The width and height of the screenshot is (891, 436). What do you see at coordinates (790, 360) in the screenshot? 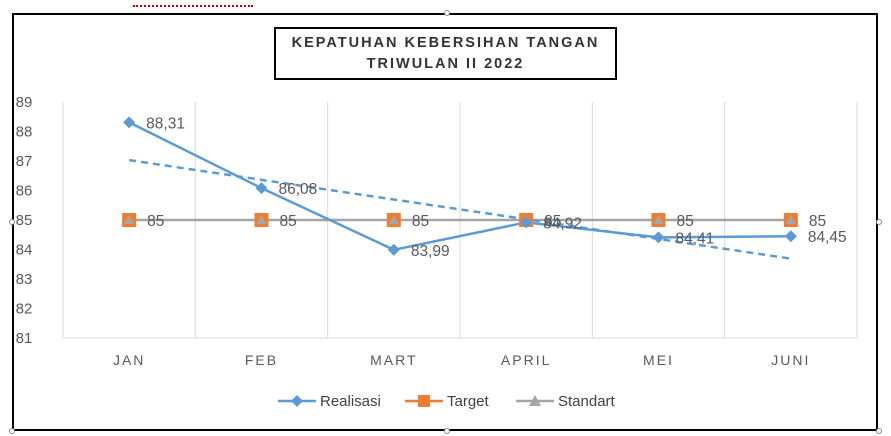
I see `x-tick-label: JUNI` at bounding box center [790, 360].